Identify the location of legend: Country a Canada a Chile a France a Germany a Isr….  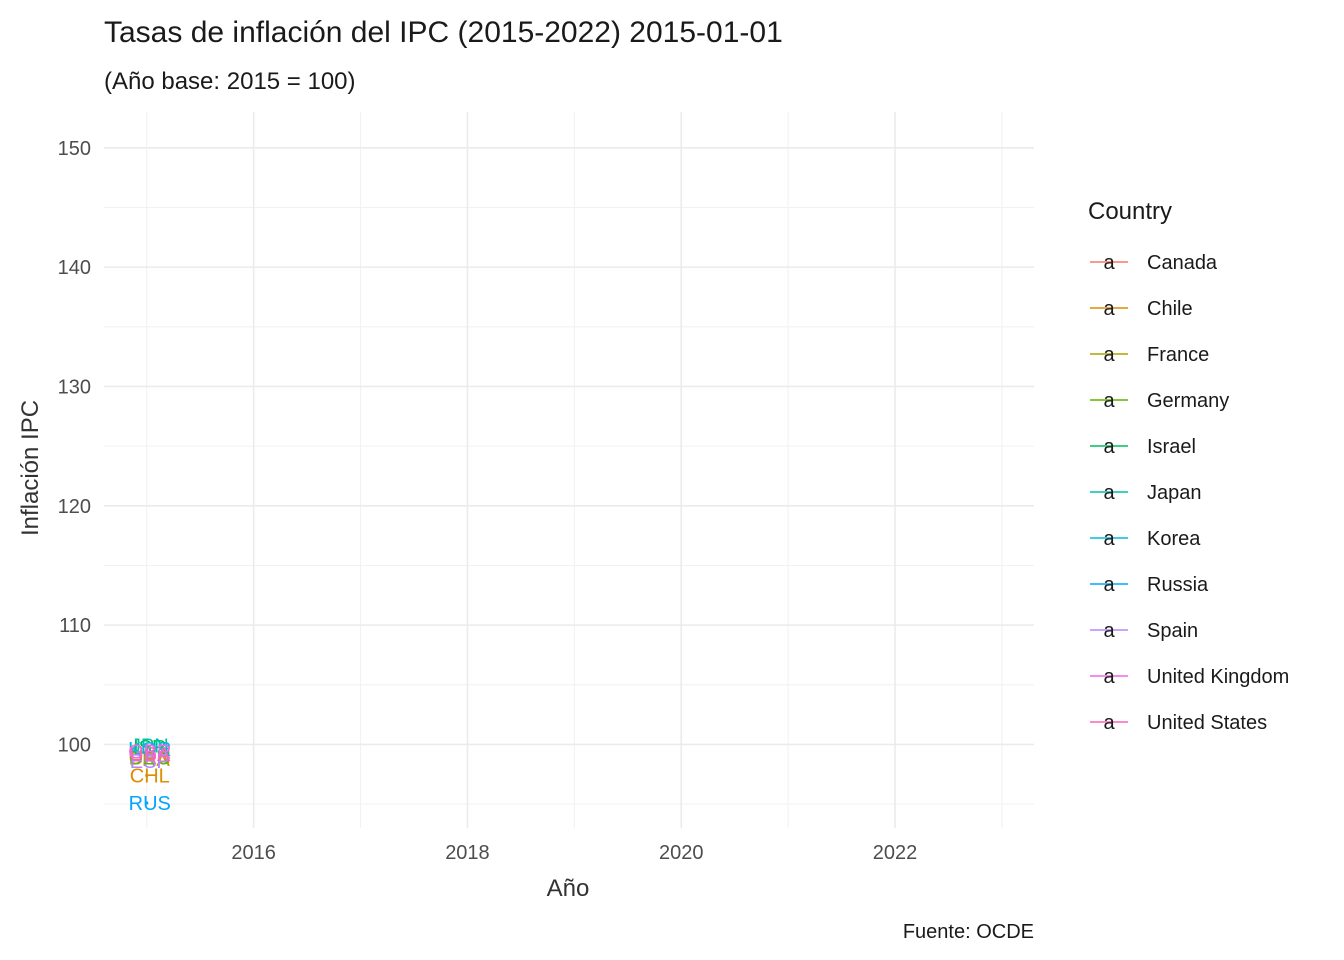
(1188, 466).